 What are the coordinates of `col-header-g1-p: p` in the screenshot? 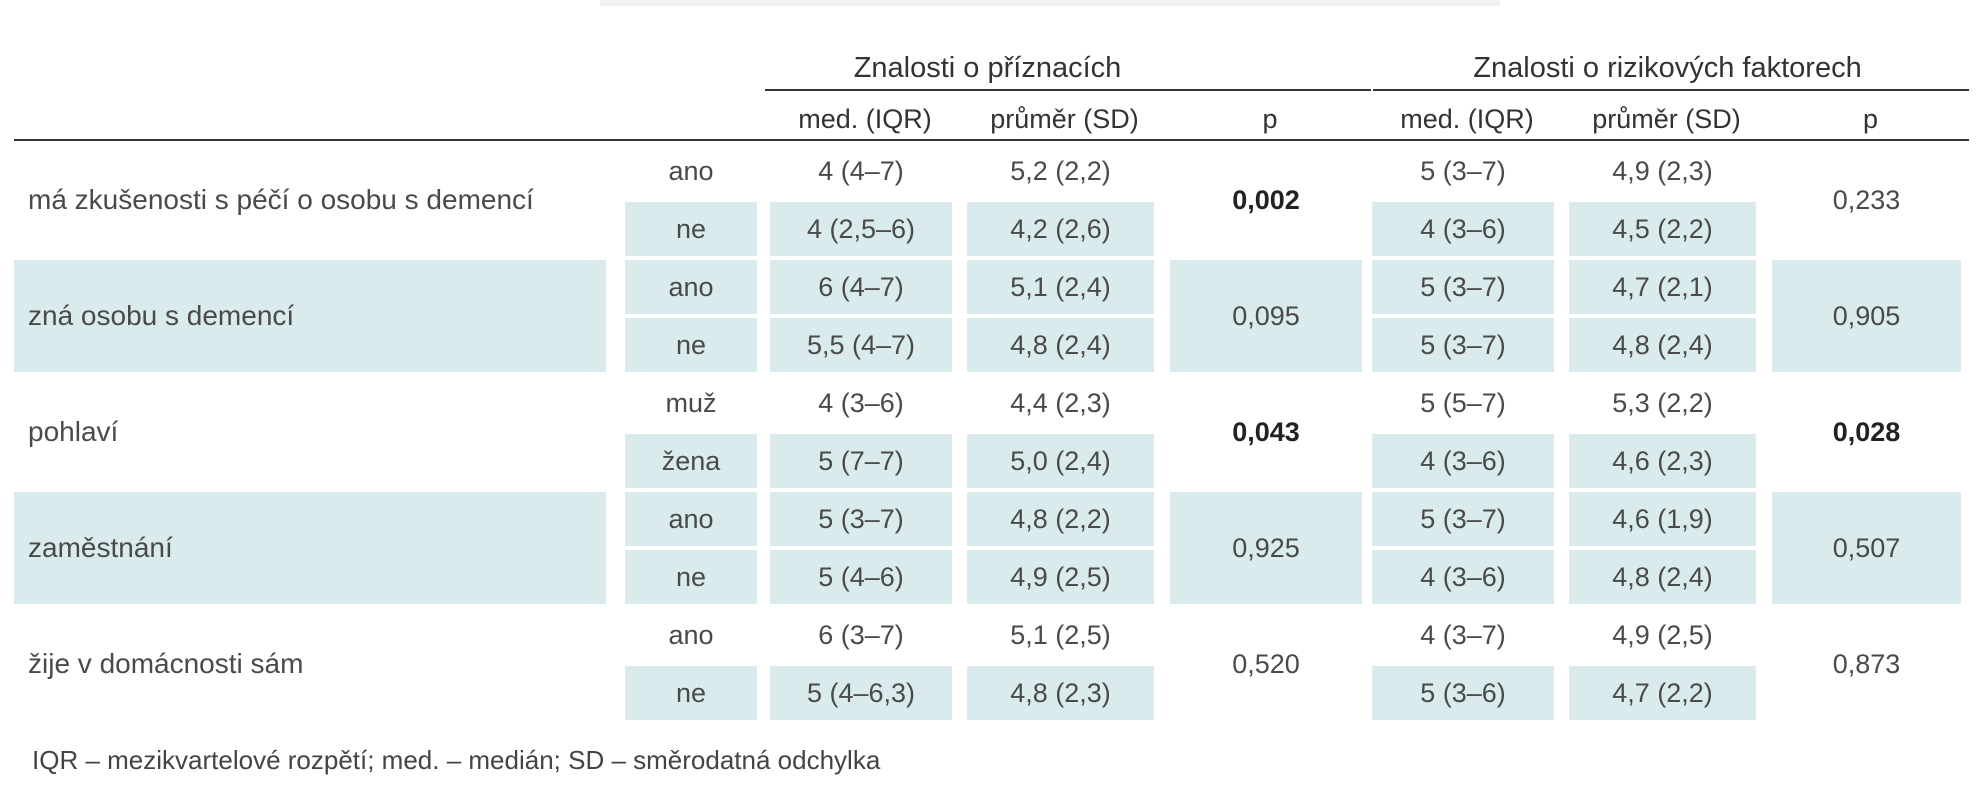 It's located at (1270, 119).